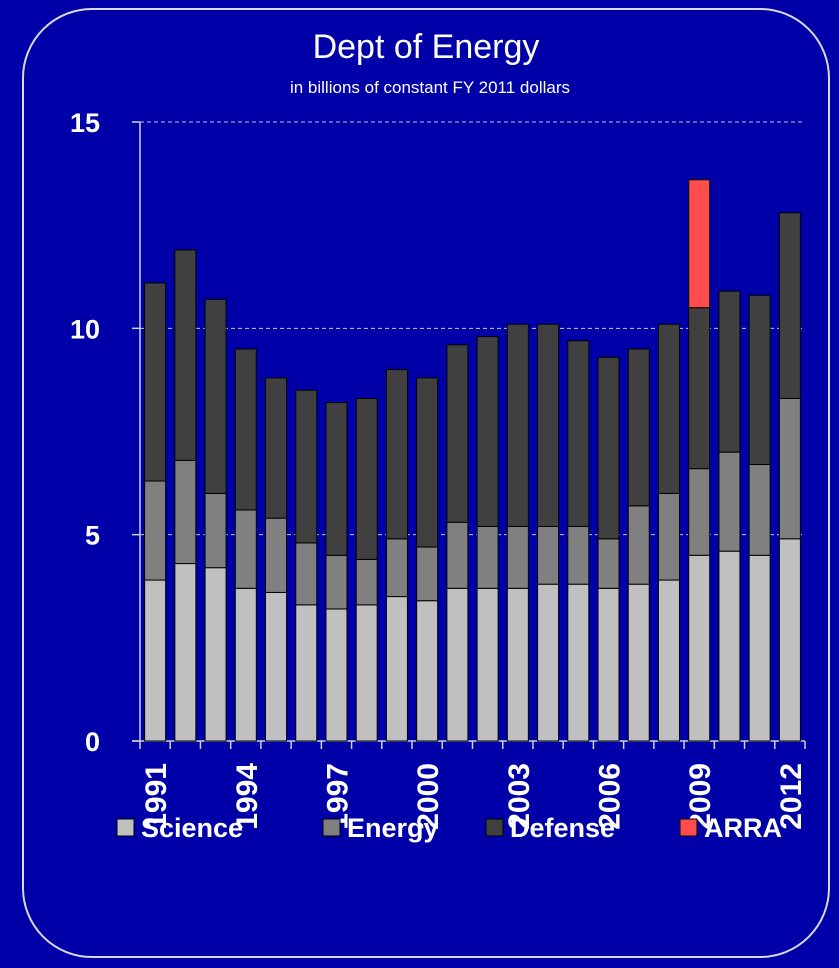 This screenshot has height=968, width=839. I want to click on bar-segment-science-1996, so click(306, 673).